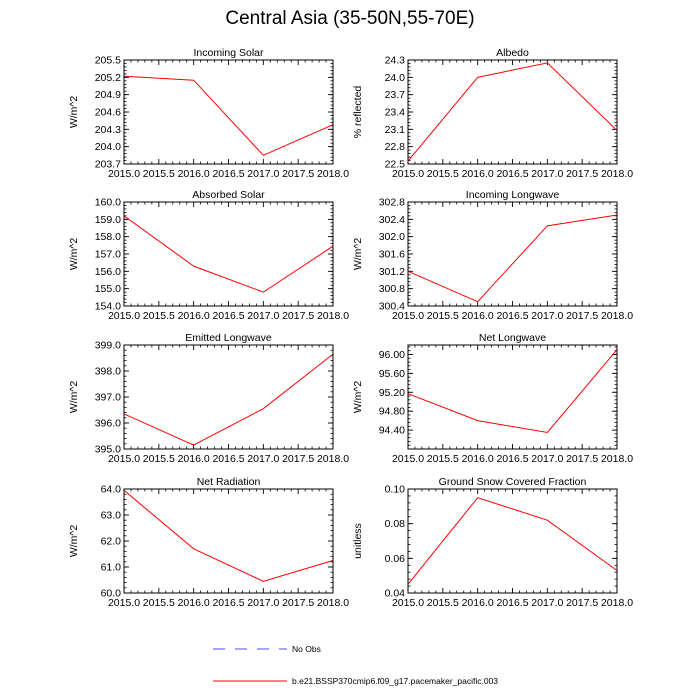  I want to click on y-tick-label: 22.5, so click(395, 165).